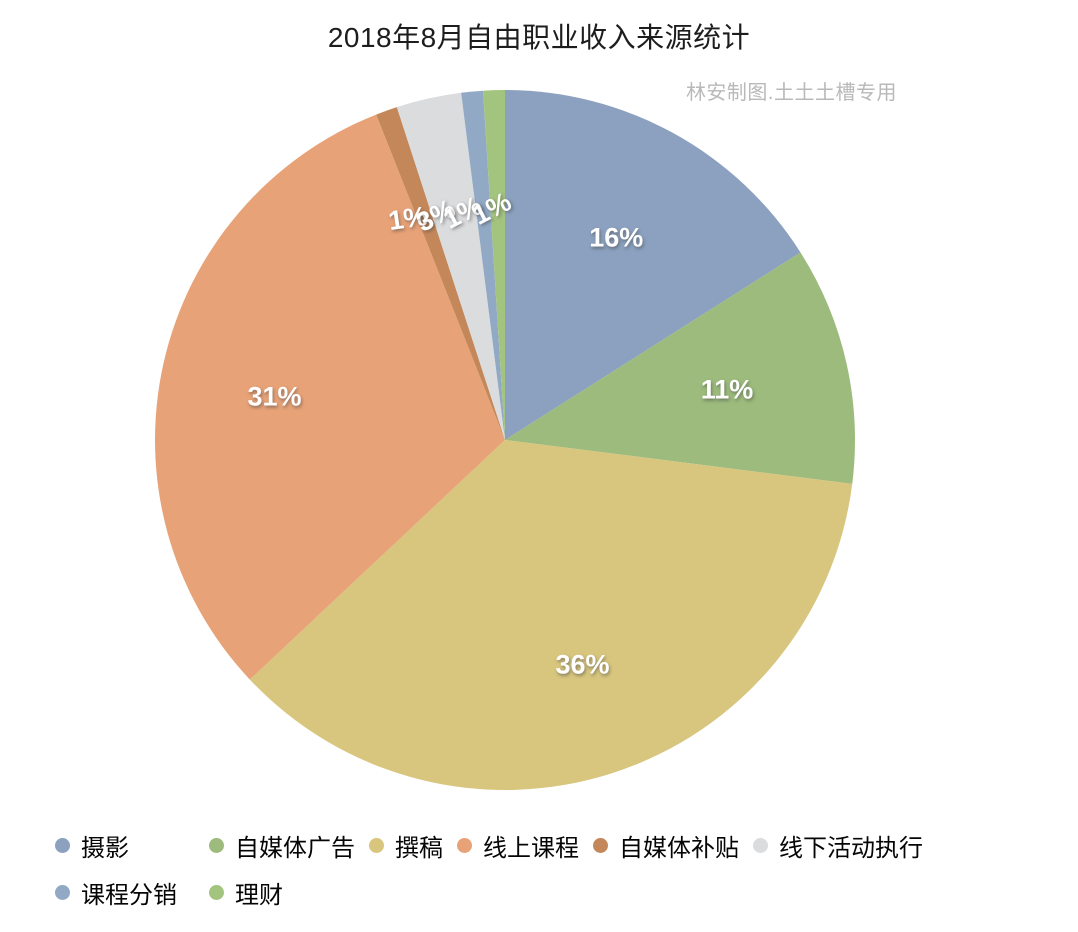  I want to click on legend-label: 摄影, so click(105, 848).